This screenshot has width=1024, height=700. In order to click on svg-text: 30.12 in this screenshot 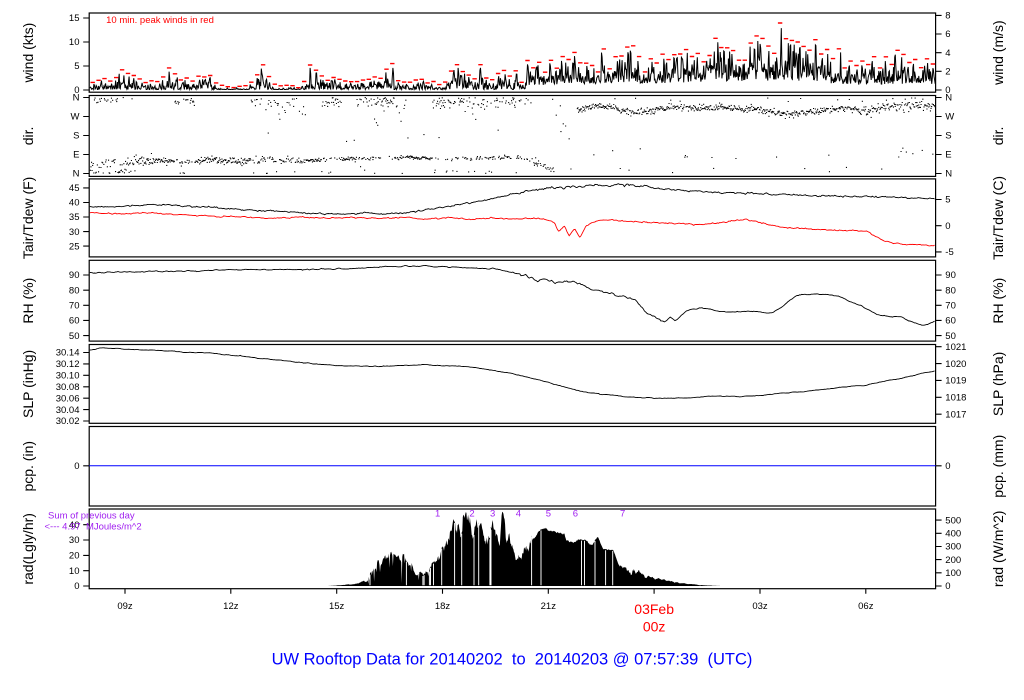, I will do `click(68, 364)`.